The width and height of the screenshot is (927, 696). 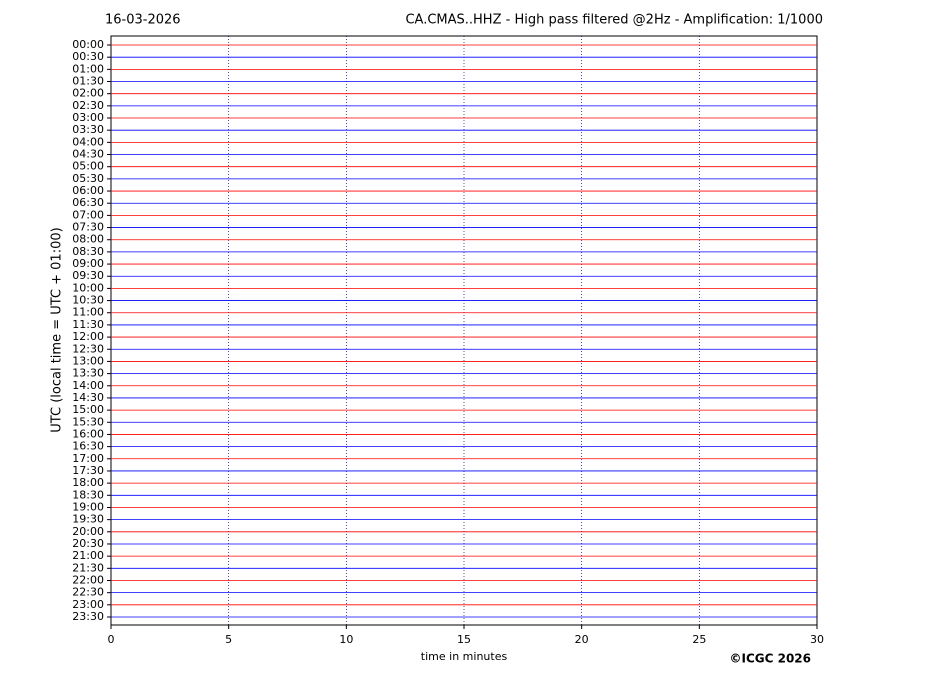 I want to click on y-tick-label: 09:30, so click(x=88, y=275).